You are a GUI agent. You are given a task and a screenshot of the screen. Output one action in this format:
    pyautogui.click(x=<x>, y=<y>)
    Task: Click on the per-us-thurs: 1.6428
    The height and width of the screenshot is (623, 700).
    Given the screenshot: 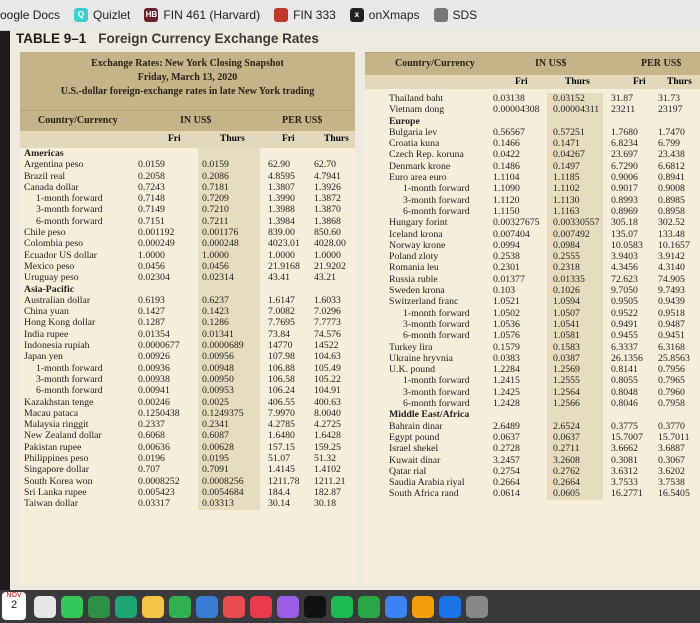 What is the action you would take?
    pyautogui.click(x=327, y=436)
    